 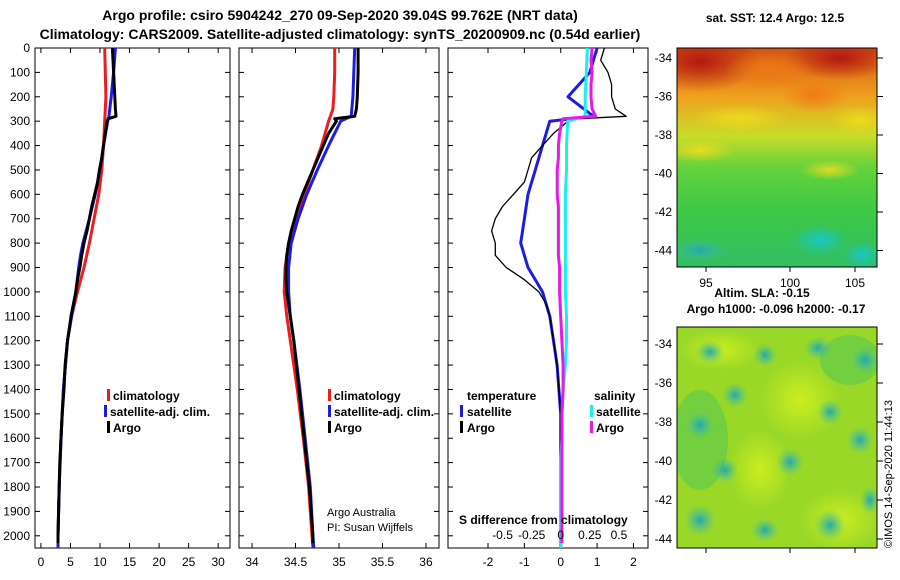 I want to click on salinity-tick-label: -0.25, so click(x=532, y=535).